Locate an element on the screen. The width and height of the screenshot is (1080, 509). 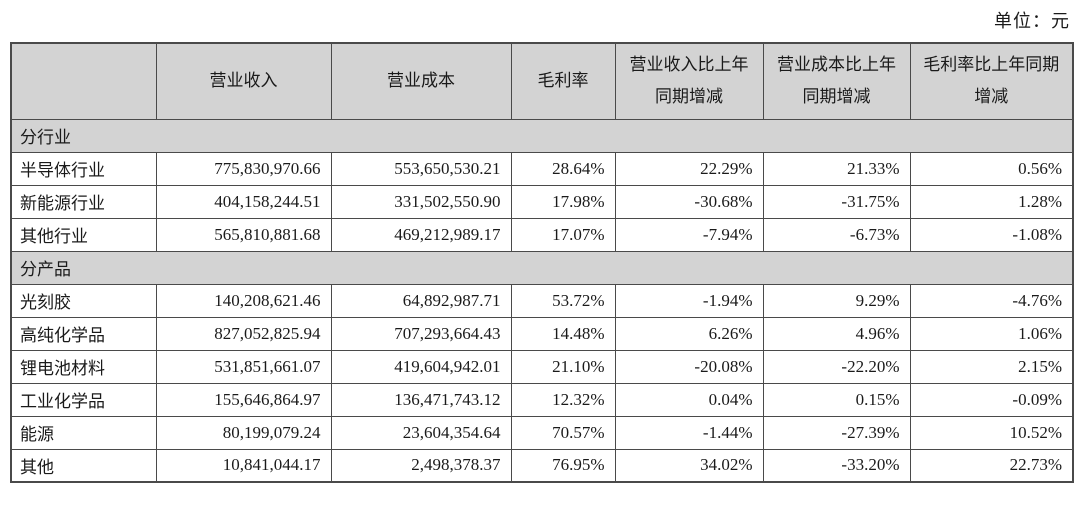
cell-revenue: 827,052,825.94 is located at coordinates (243, 333).